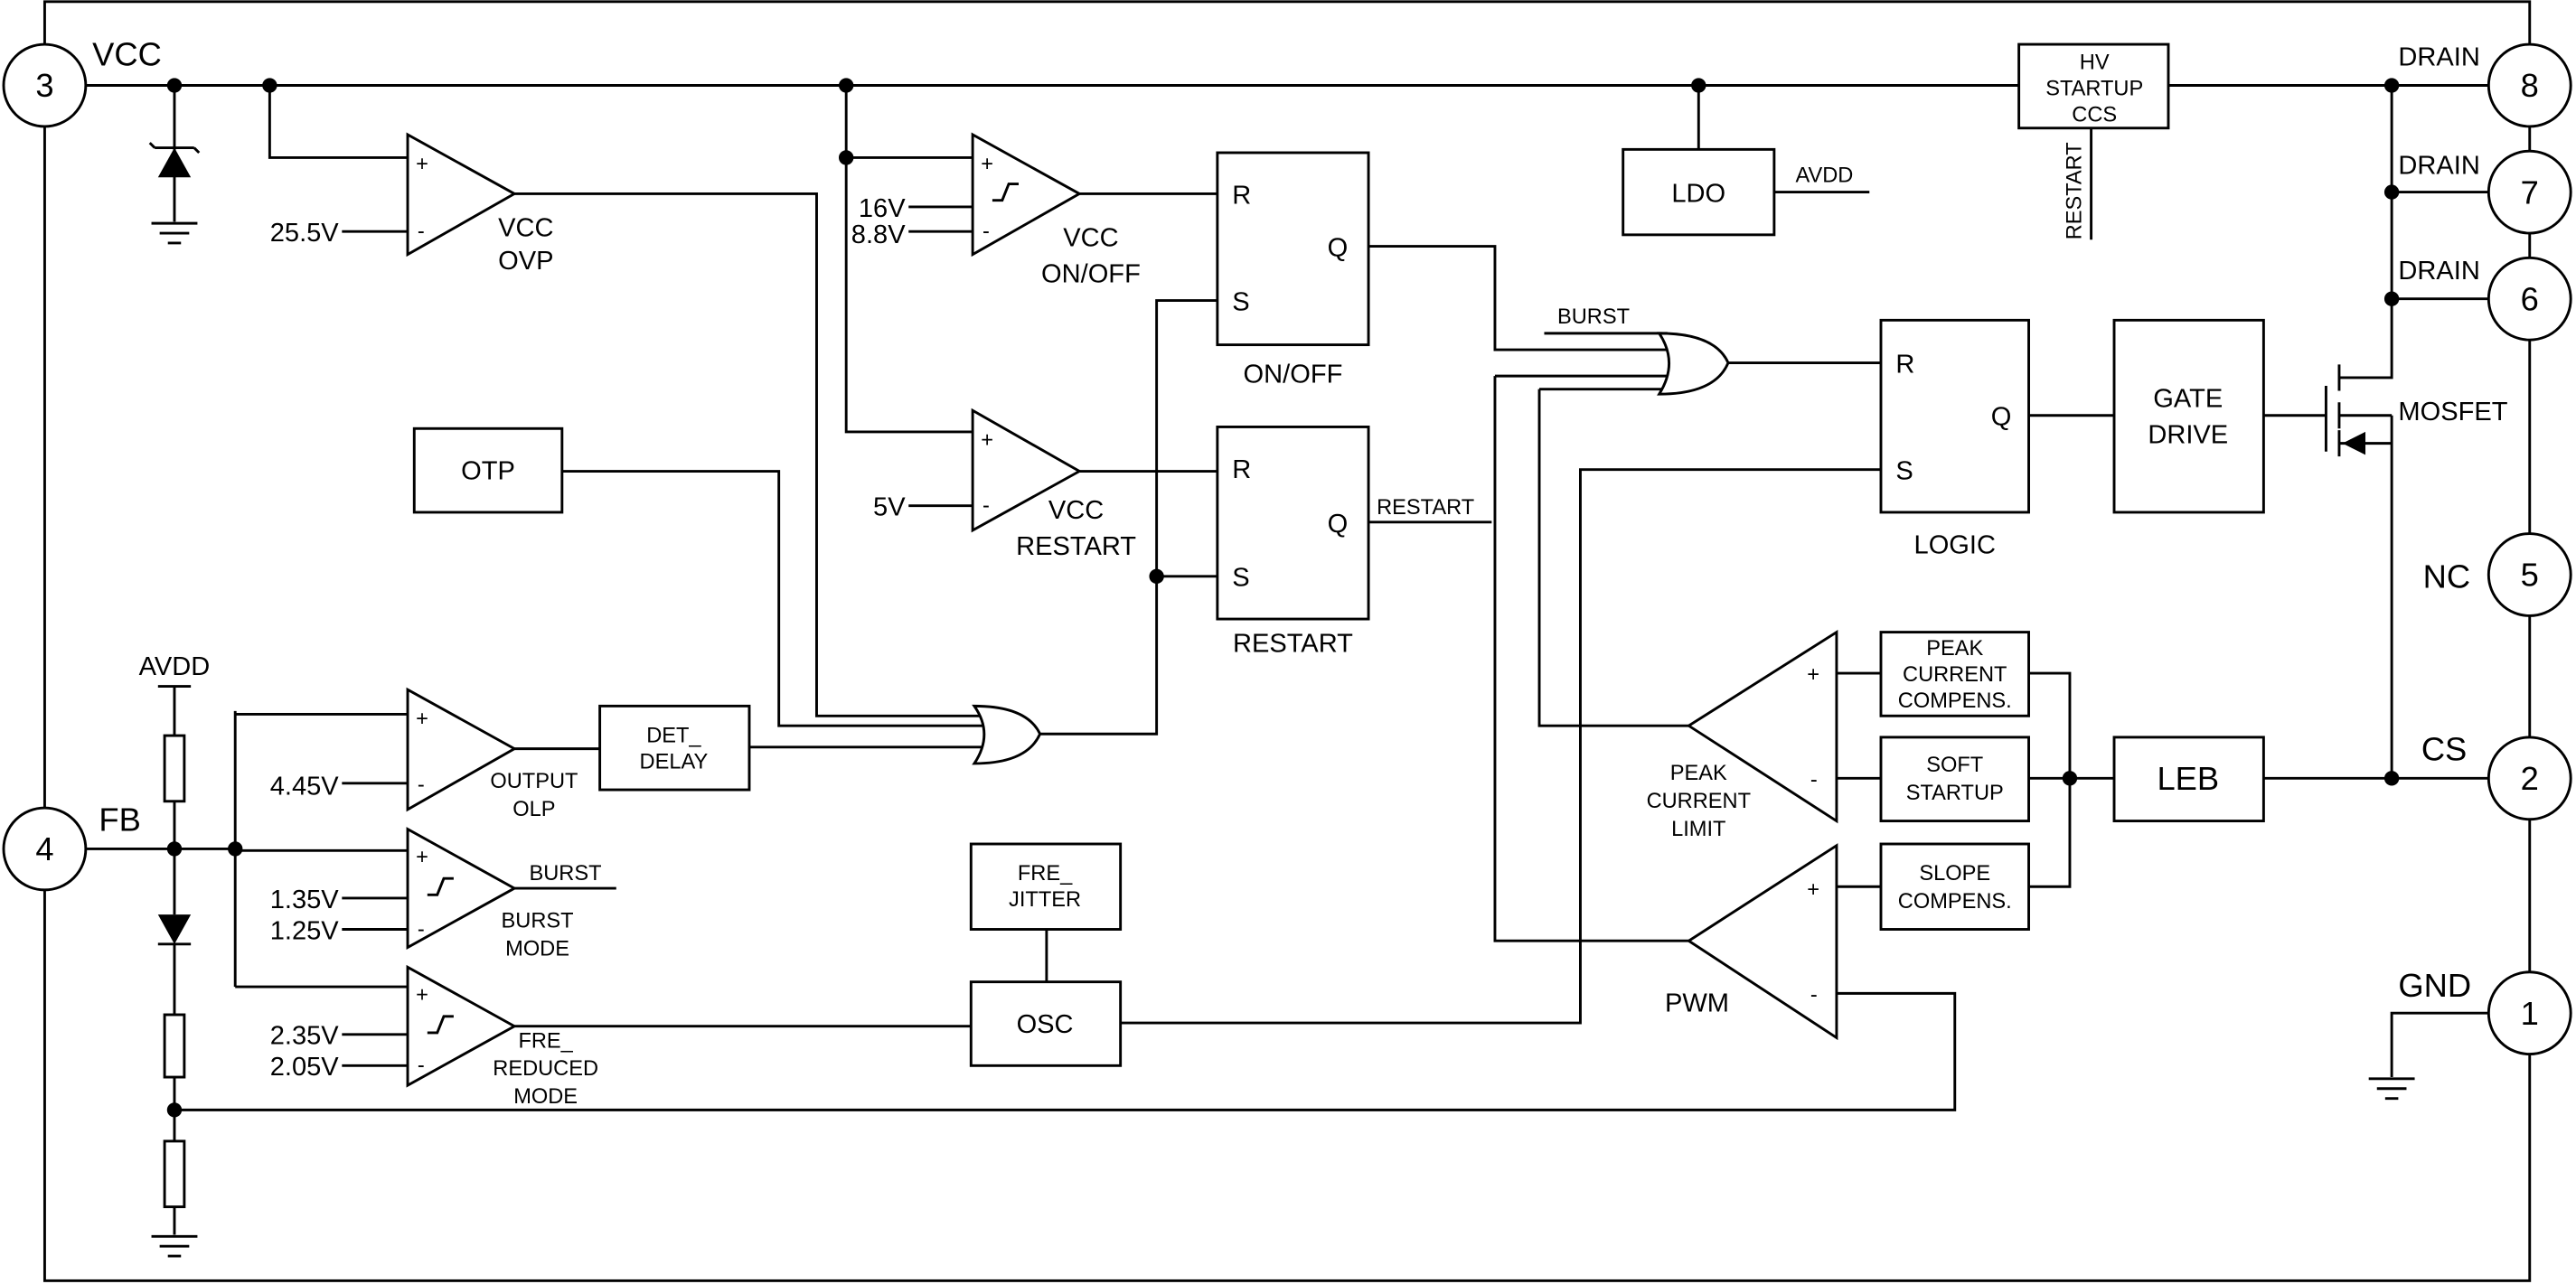 The height and width of the screenshot is (1284, 2576). What do you see at coordinates (1752, 942) in the screenshot?
I see `pwm-comparator: + - PWM` at bounding box center [1752, 942].